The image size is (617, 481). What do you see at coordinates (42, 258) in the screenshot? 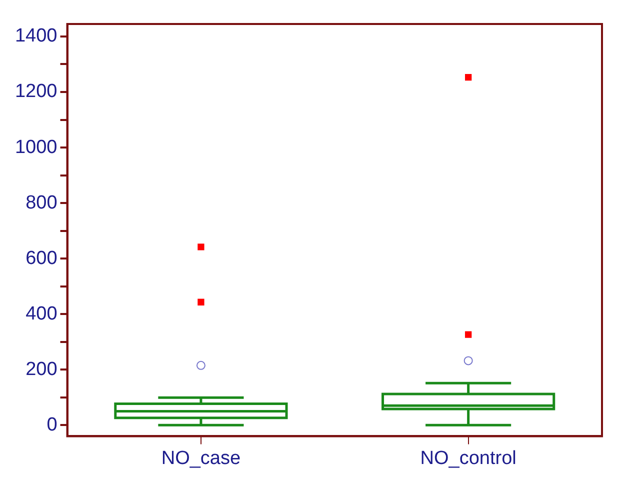
I see `y-tick-label: 600` at bounding box center [42, 258].